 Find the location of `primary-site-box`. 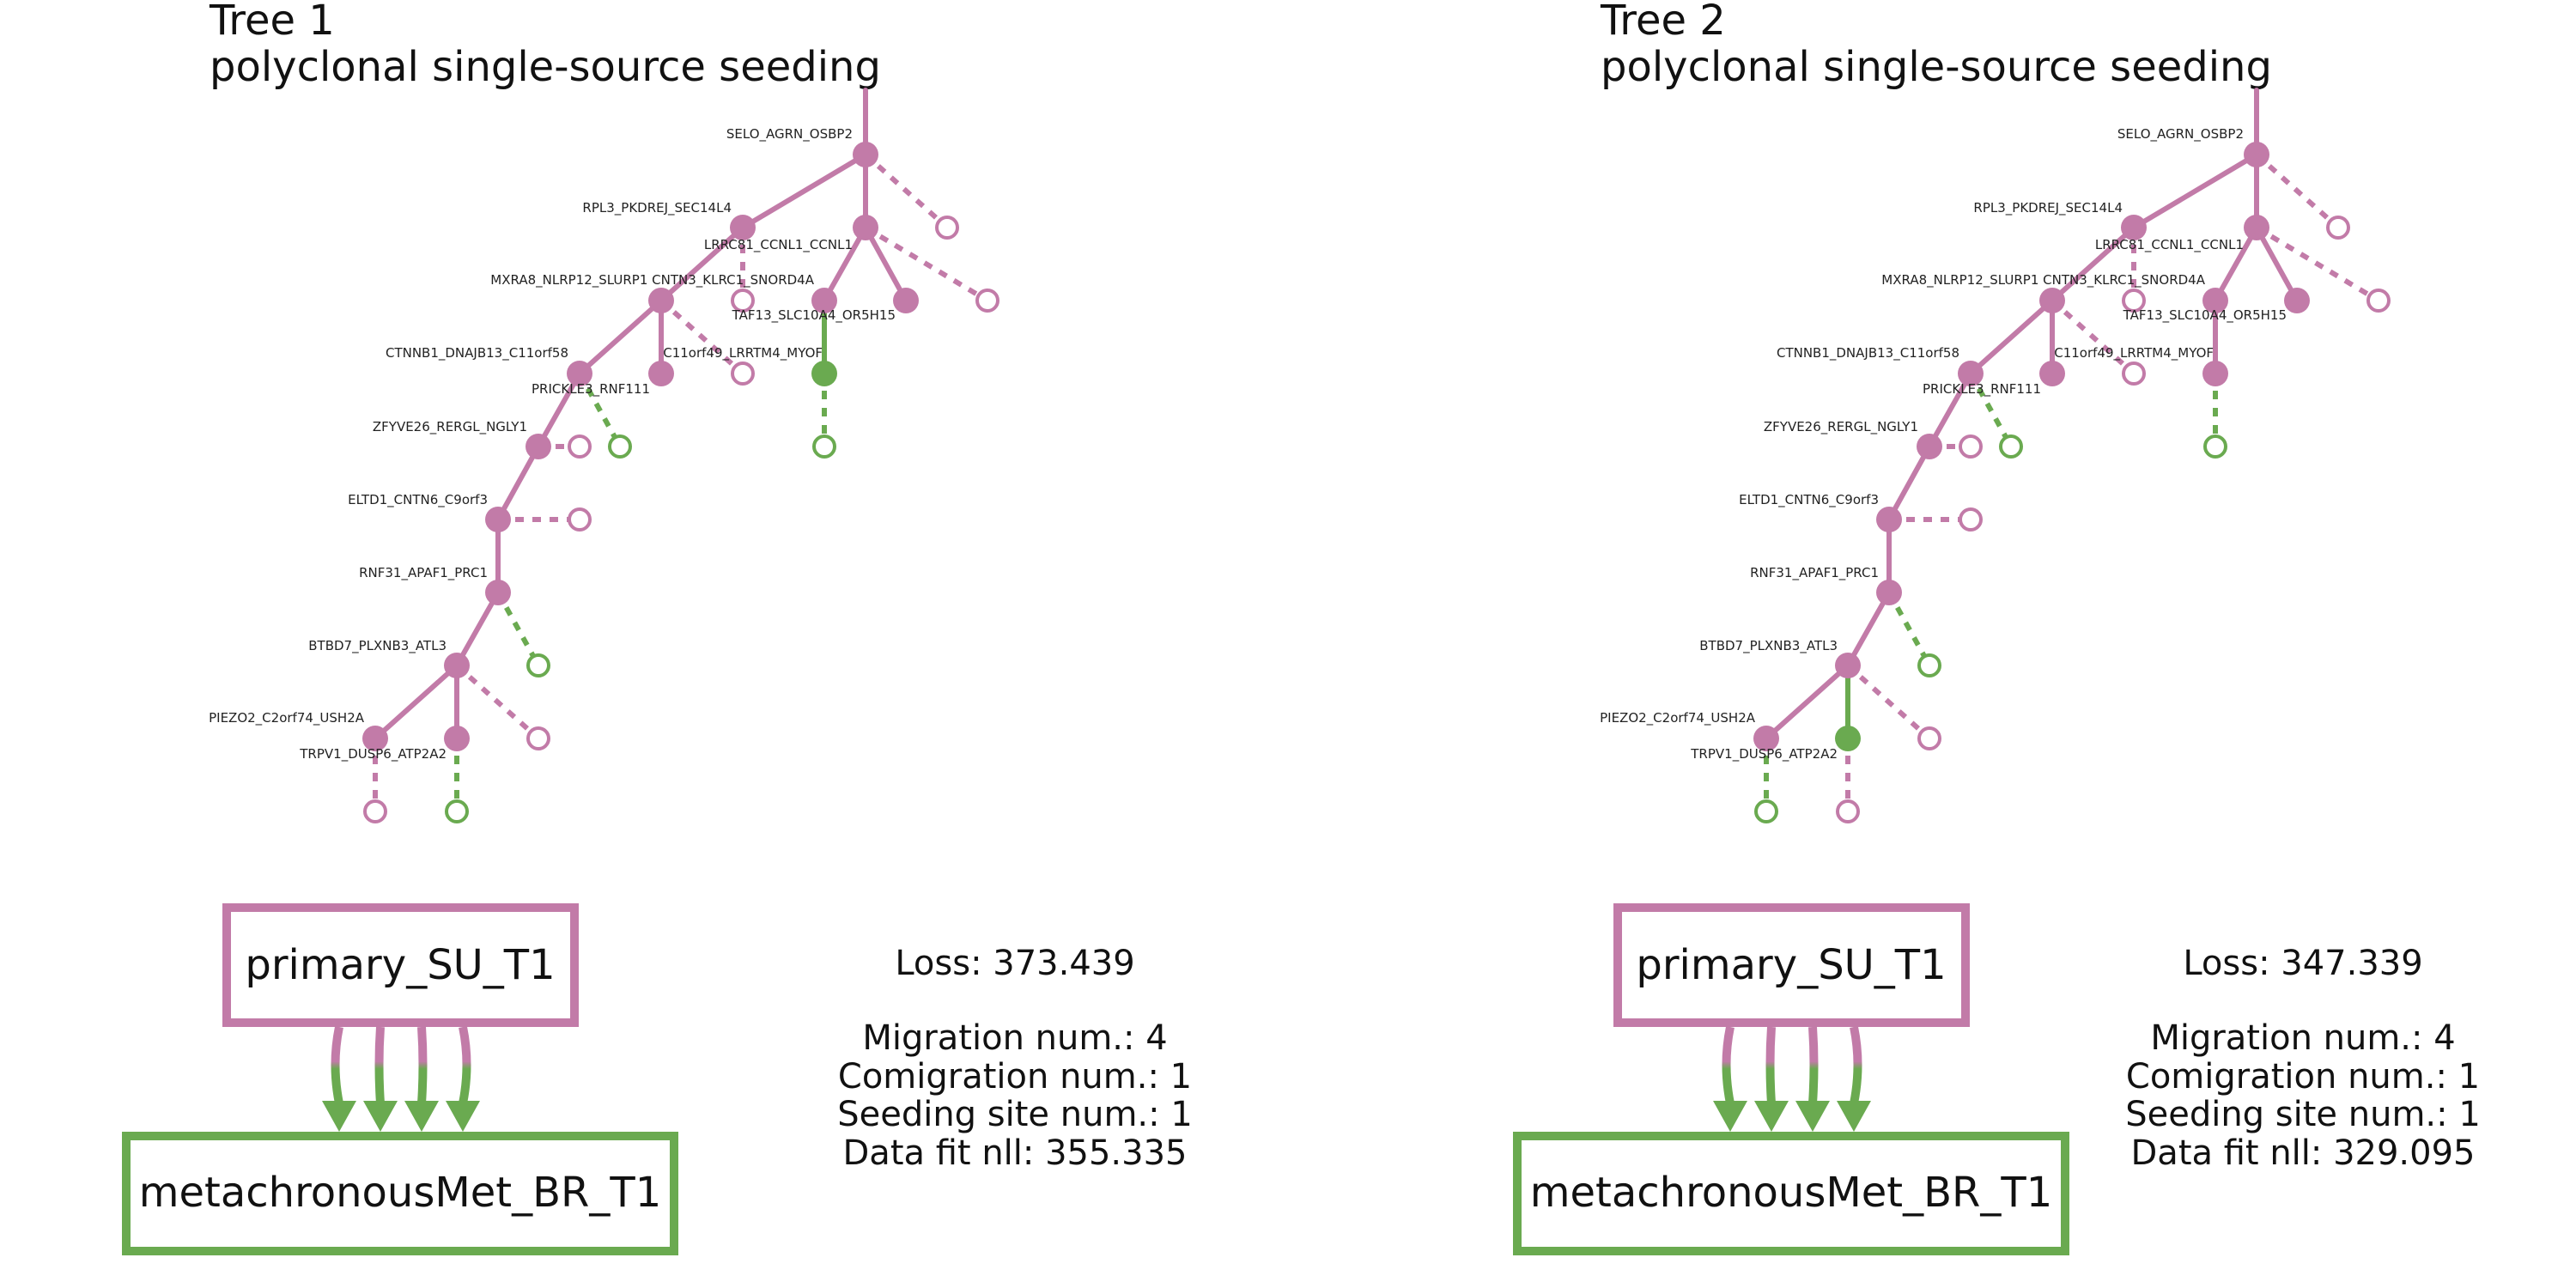

primary-site-box is located at coordinates (400, 965).